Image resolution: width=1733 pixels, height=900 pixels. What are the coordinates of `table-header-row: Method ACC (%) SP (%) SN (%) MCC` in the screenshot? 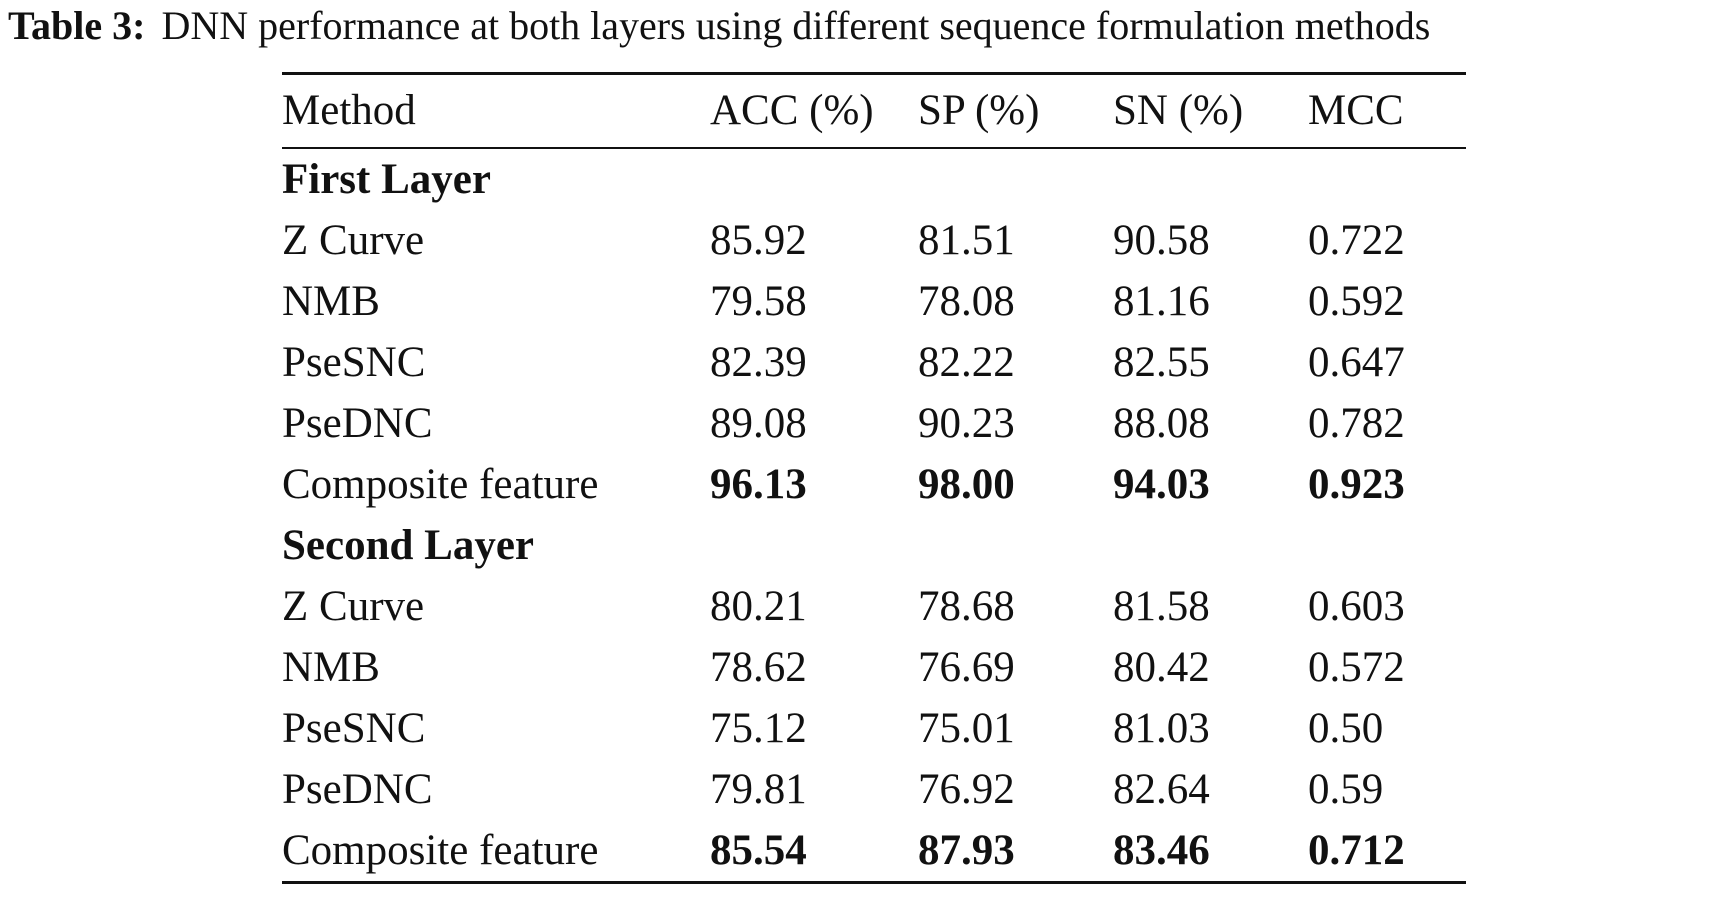 It's located at (874, 110).